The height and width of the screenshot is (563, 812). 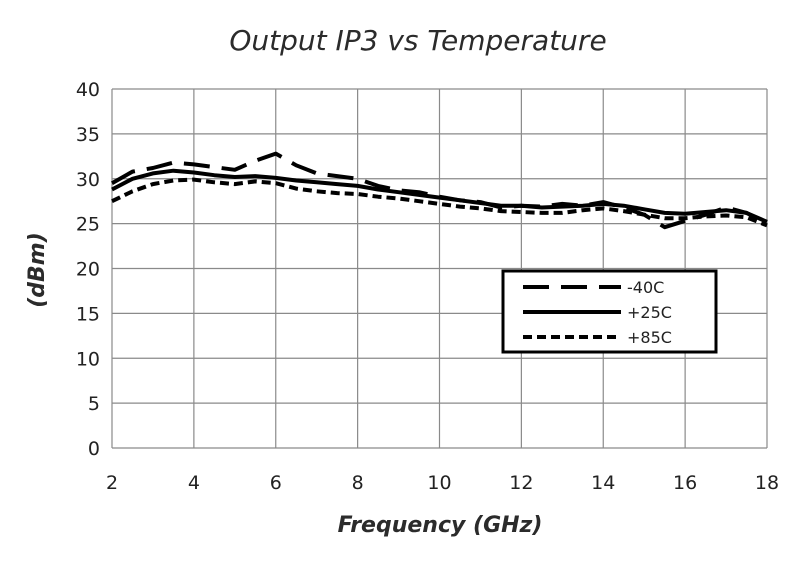 I want to click on y-tick-label: 10, so click(x=88, y=359).